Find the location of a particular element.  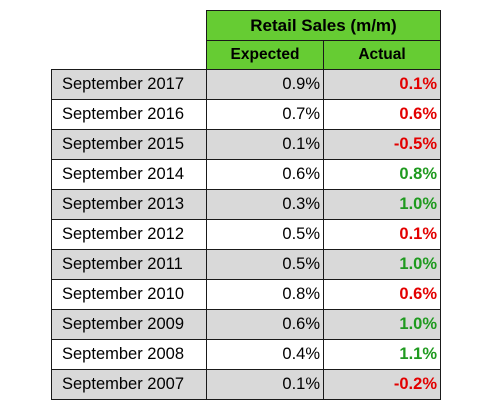

table-row: September 2015 0.1% -0.5% is located at coordinates (246, 144).